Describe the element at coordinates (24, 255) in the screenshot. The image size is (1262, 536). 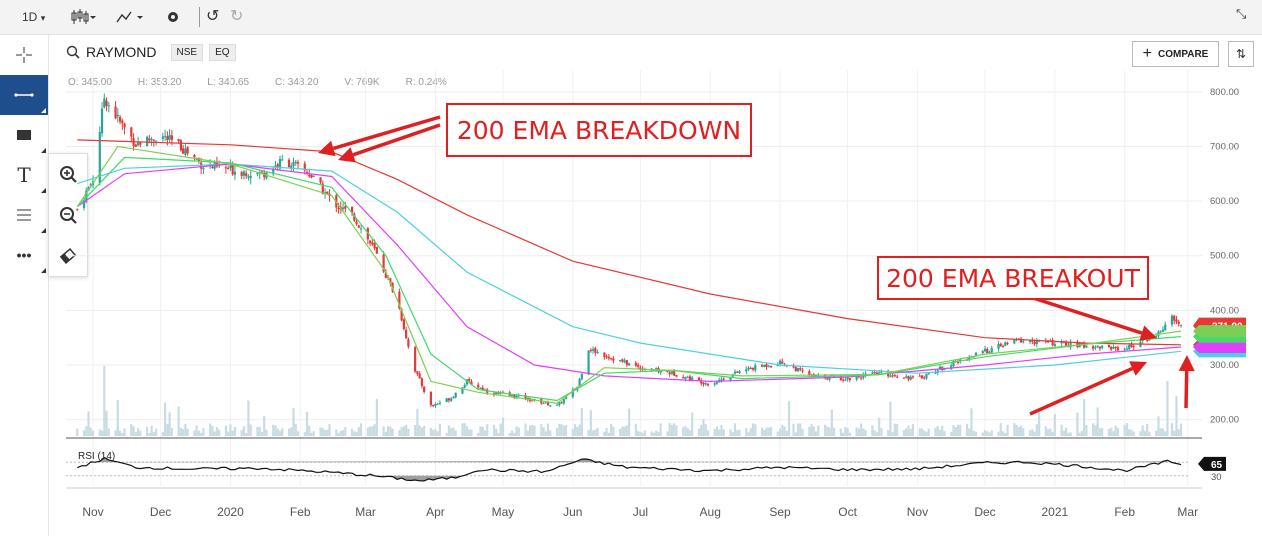
I see `more-icon: •••` at that location.